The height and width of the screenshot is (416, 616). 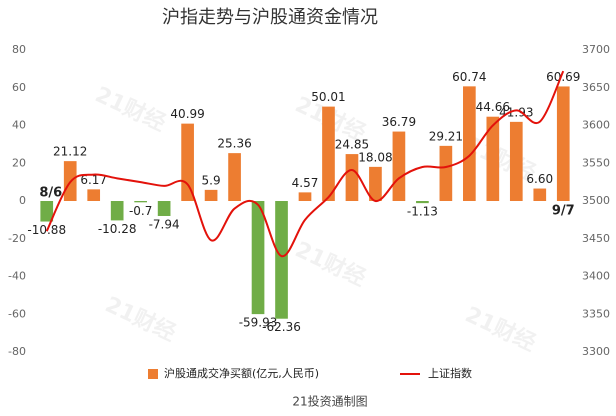 I want to click on y2-tick-label: 3600, so click(x=596, y=125).